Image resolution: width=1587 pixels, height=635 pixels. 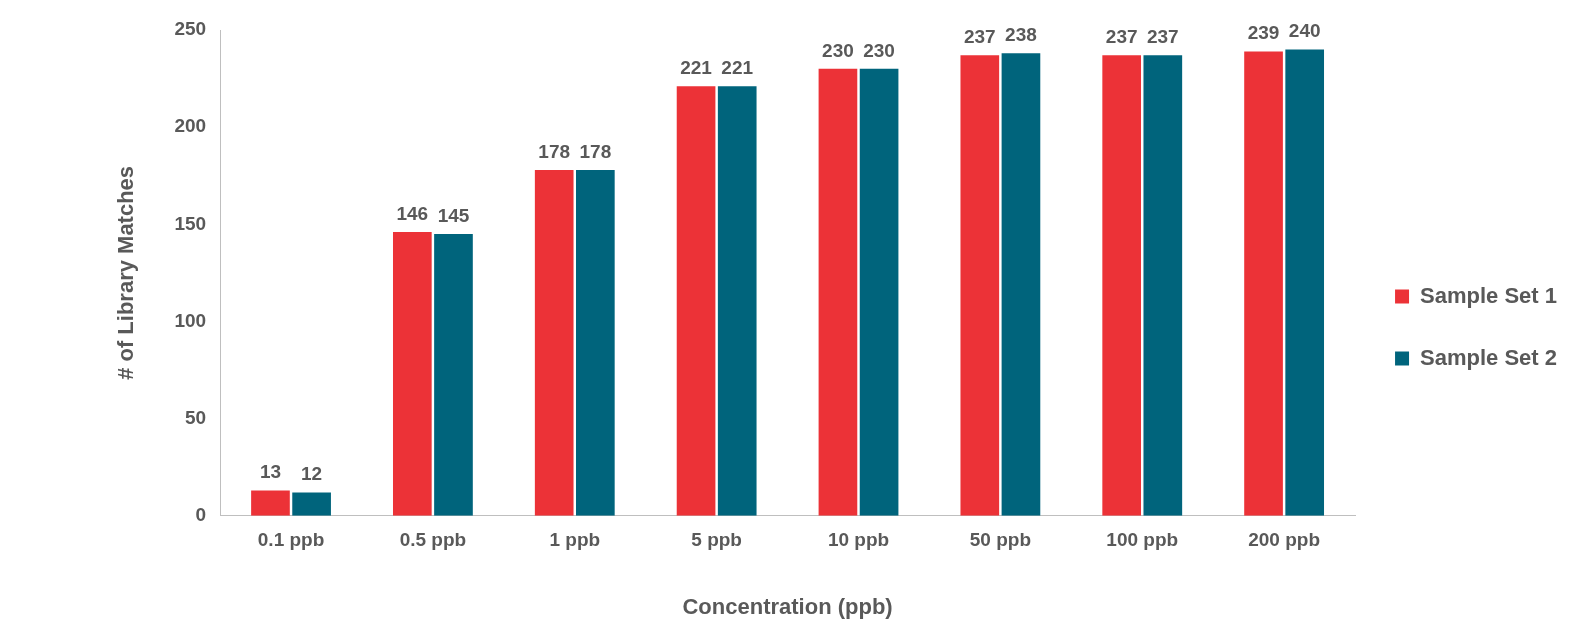 What do you see at coordinates (1000, 540) in the screenshot?
I see `x-tick-label: 50 ppb` at bounding box center [1000, 540].